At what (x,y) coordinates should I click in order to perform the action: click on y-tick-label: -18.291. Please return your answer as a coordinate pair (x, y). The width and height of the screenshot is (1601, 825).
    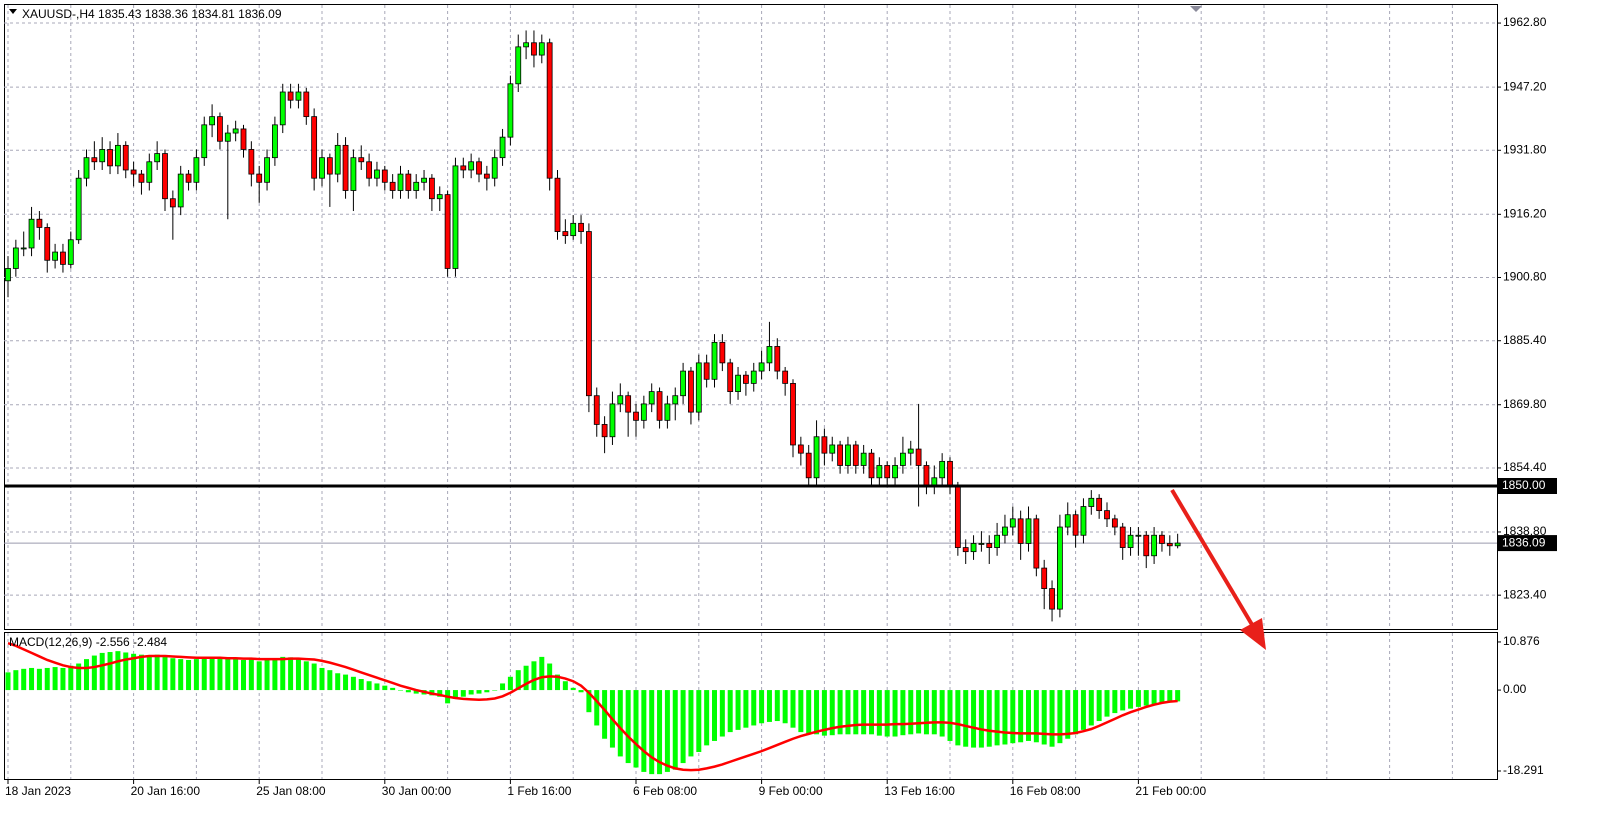
    Looking at the image, I should click on (1523, 770).